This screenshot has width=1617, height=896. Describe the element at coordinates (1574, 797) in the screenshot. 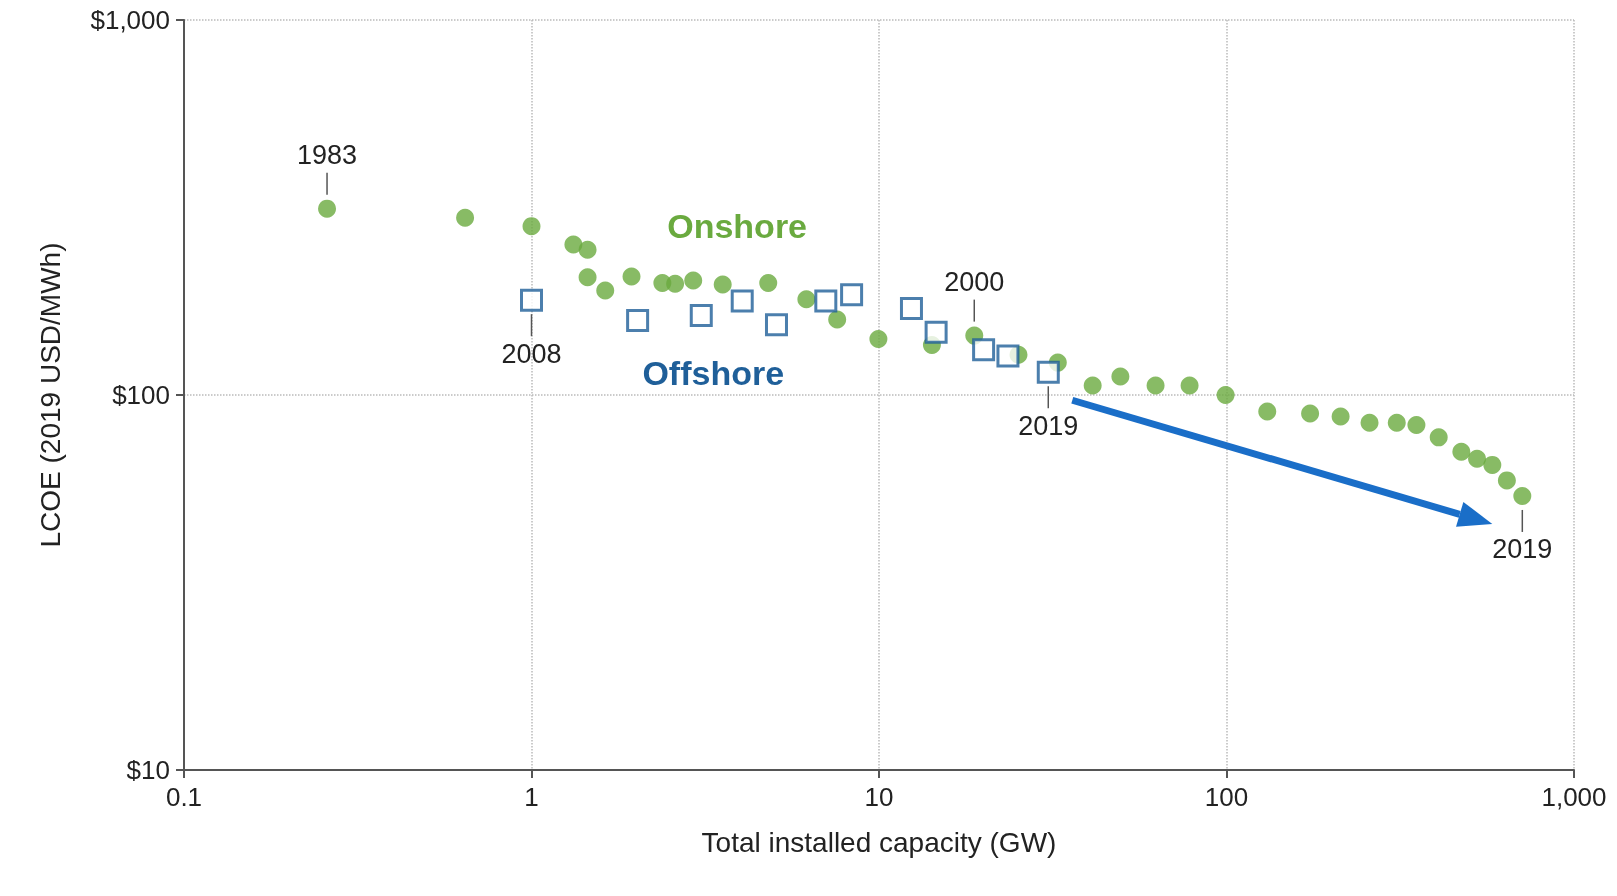

I see `x-tick-label: 1,000` at that location.